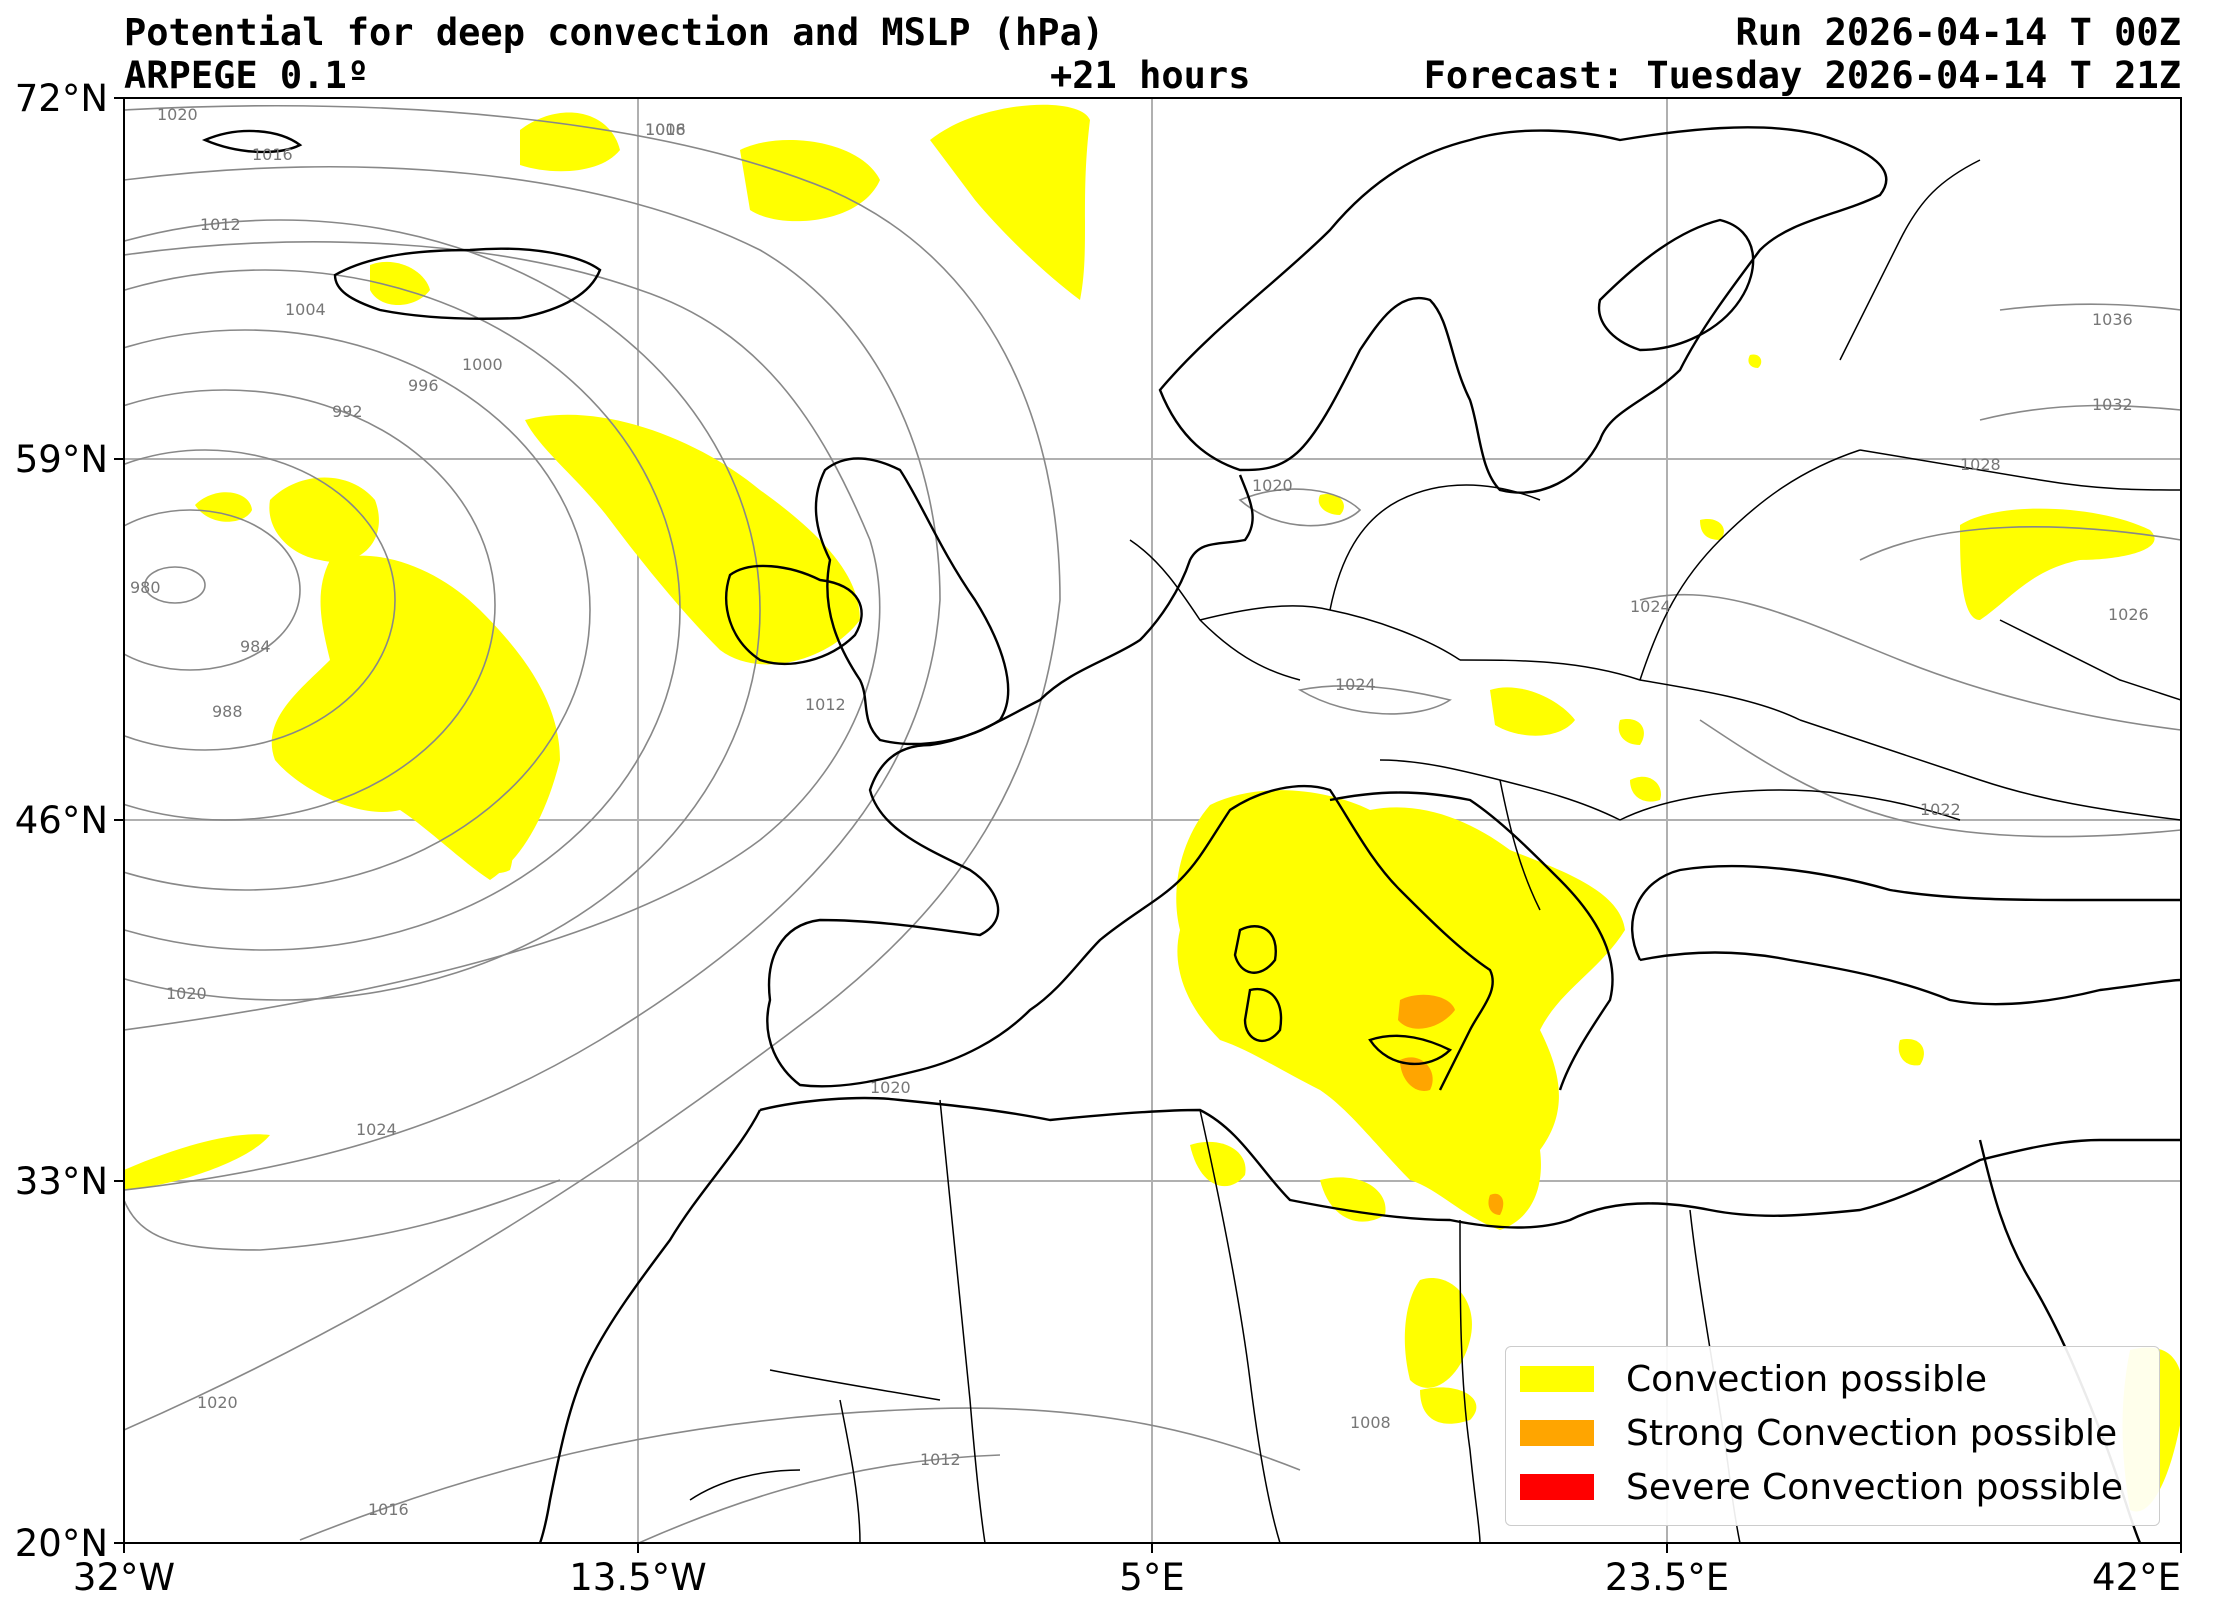 Image resolution: width=2233 pixels, height=1604 pixels. I want to click on isobar-label: 984, so click(255, 646).